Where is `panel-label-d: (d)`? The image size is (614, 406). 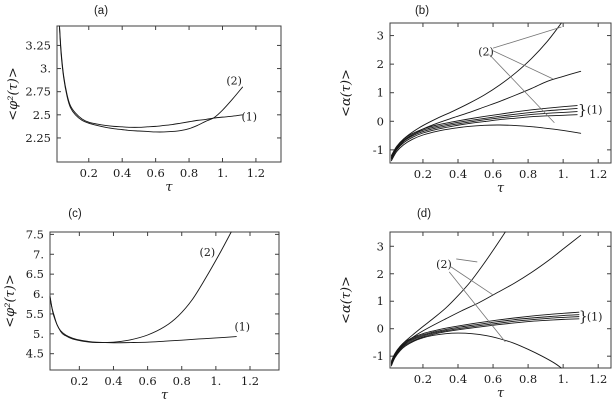 panel-label-d: (d) is located at coordinates (424, 214).